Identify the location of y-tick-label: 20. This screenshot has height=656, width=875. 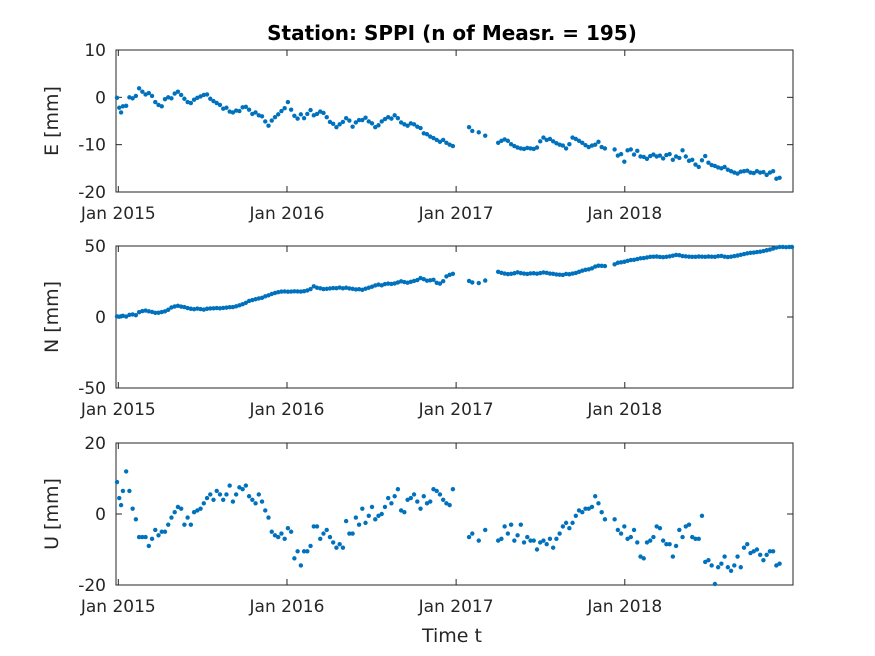
(95, 444).